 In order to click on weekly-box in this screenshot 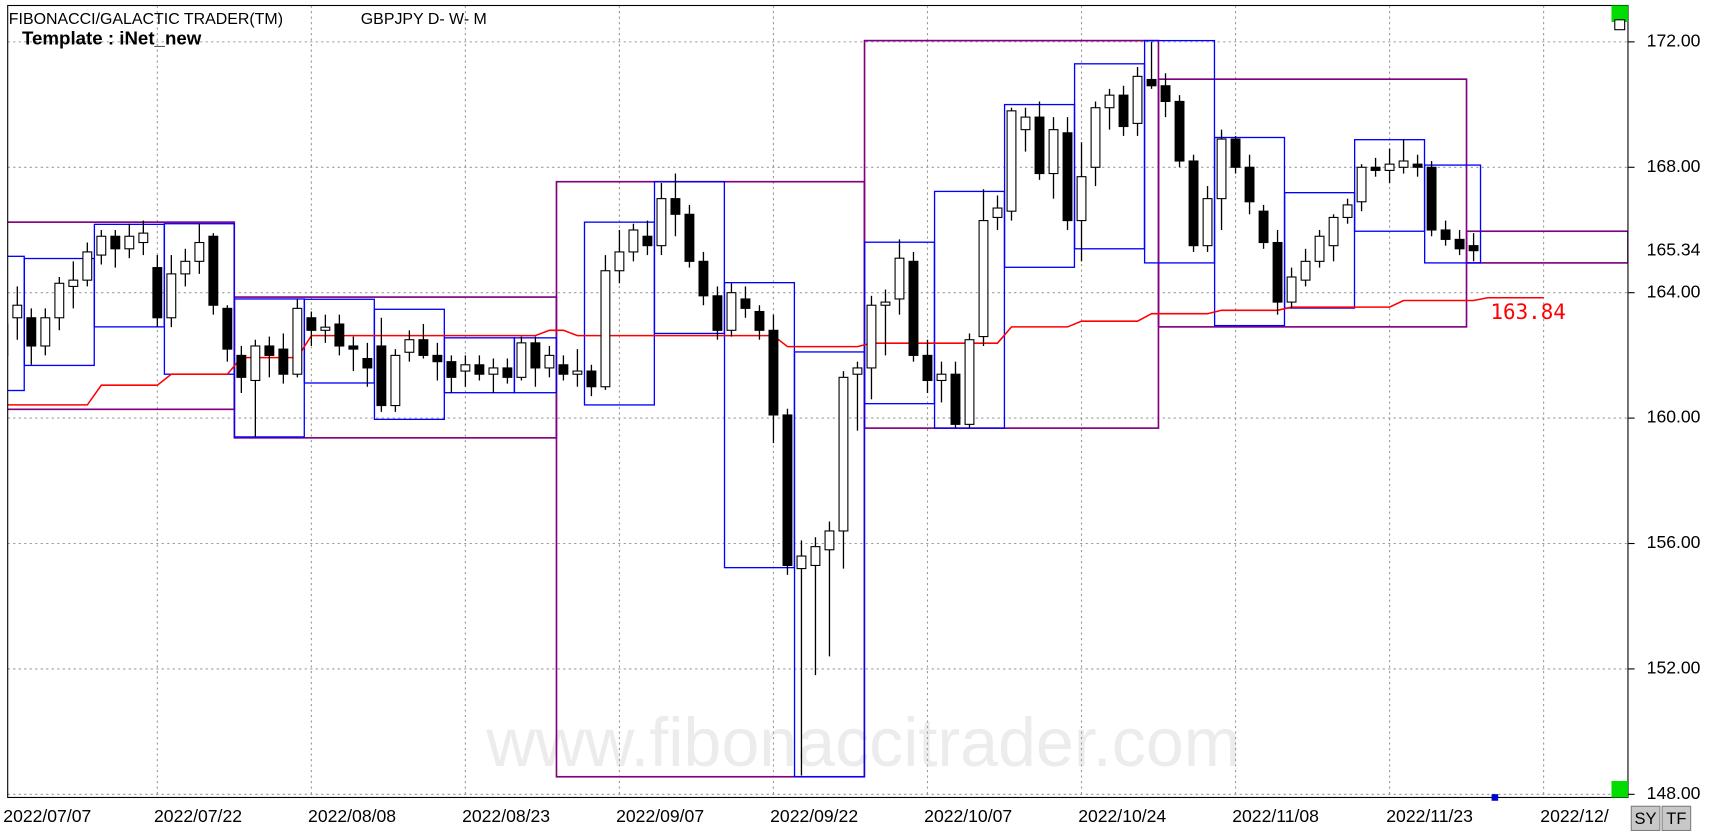, I will do `click(969, 309)`.